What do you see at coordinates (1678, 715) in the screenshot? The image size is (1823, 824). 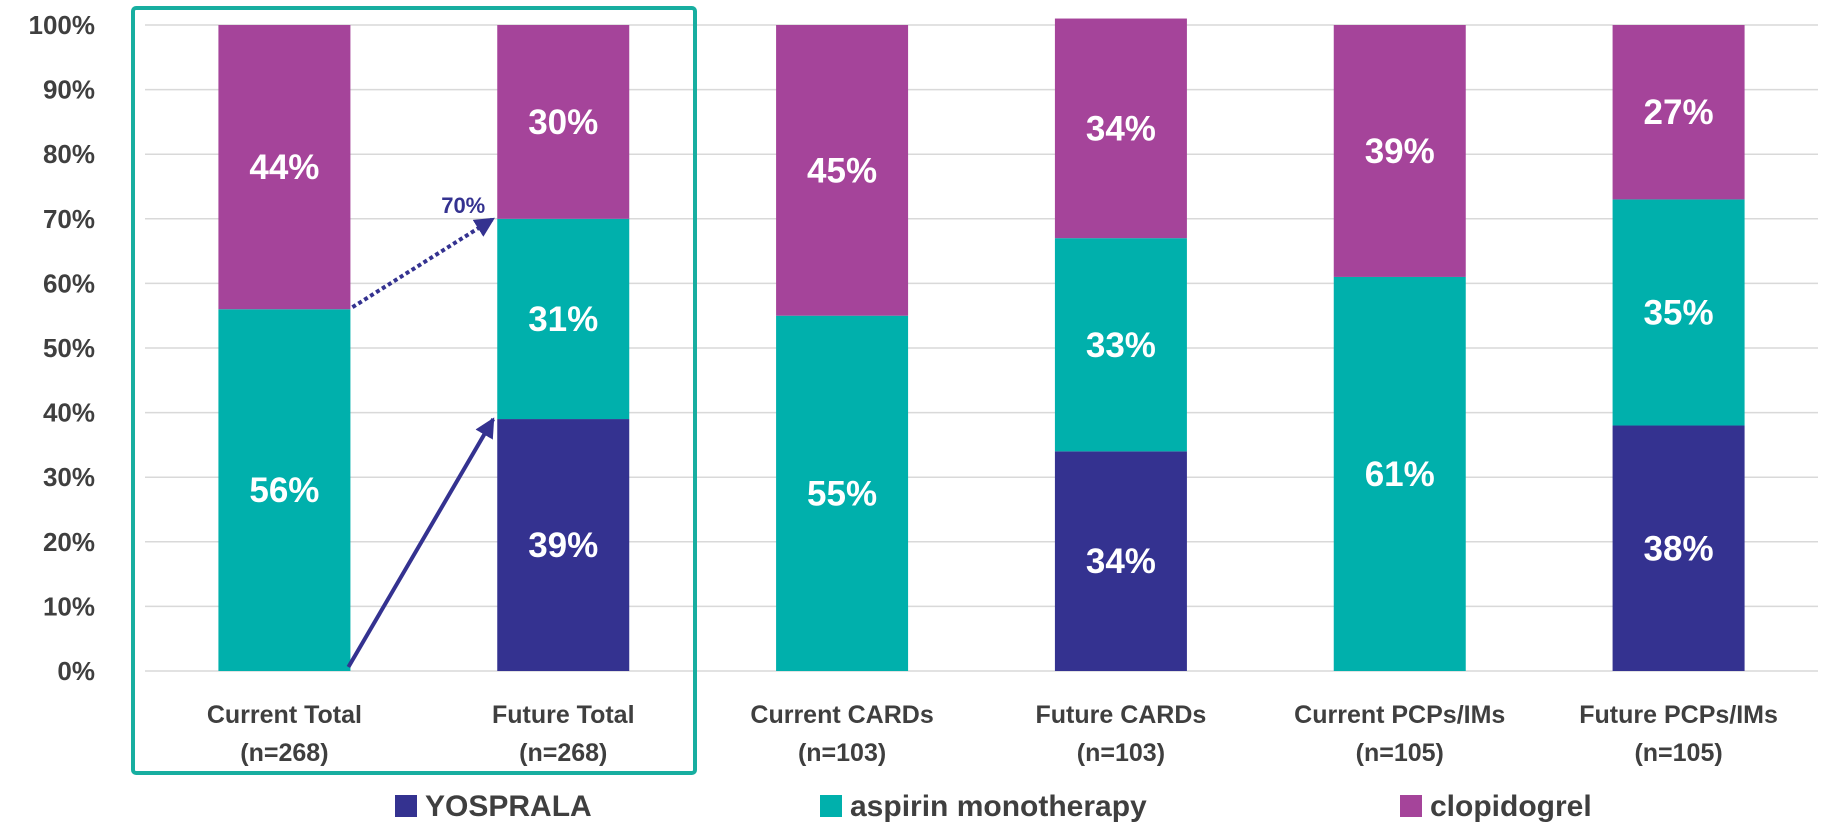 I see `category-label: Future PCPs/IMs` at bounding box center [1678, 715].